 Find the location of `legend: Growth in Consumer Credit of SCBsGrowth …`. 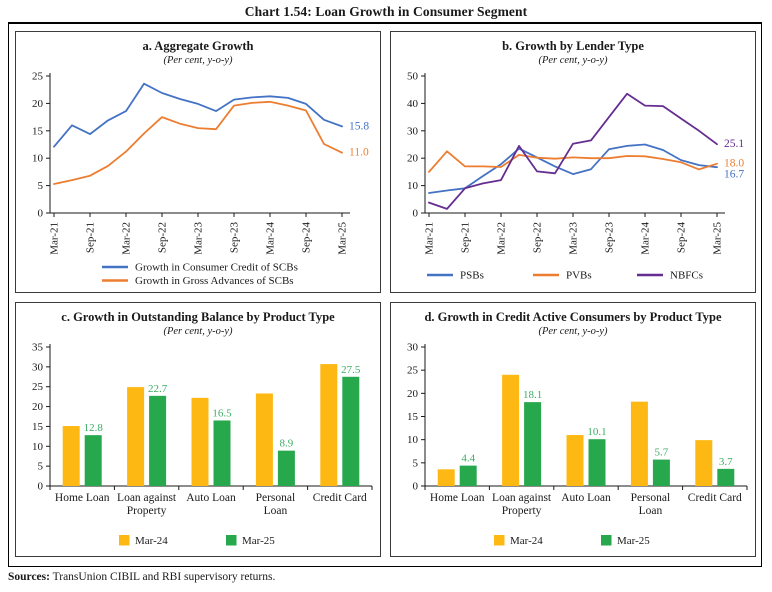

legend: Growth in Consumer Credit of SCBsGrowth … is located at coordinates (200, 274).